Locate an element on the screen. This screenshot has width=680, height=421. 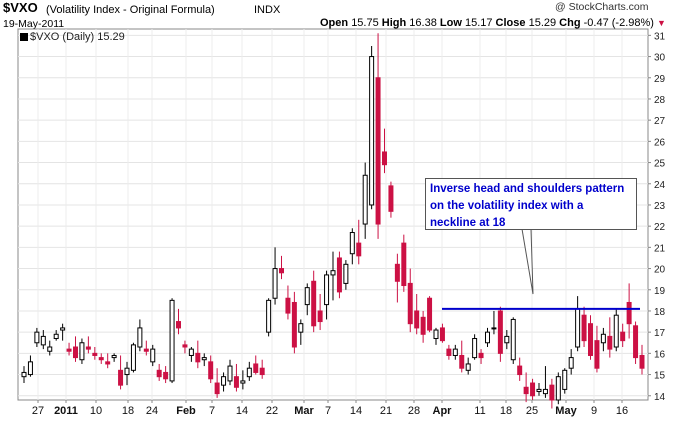
y-tick-label: 22 is located at coordinates (660, 227).